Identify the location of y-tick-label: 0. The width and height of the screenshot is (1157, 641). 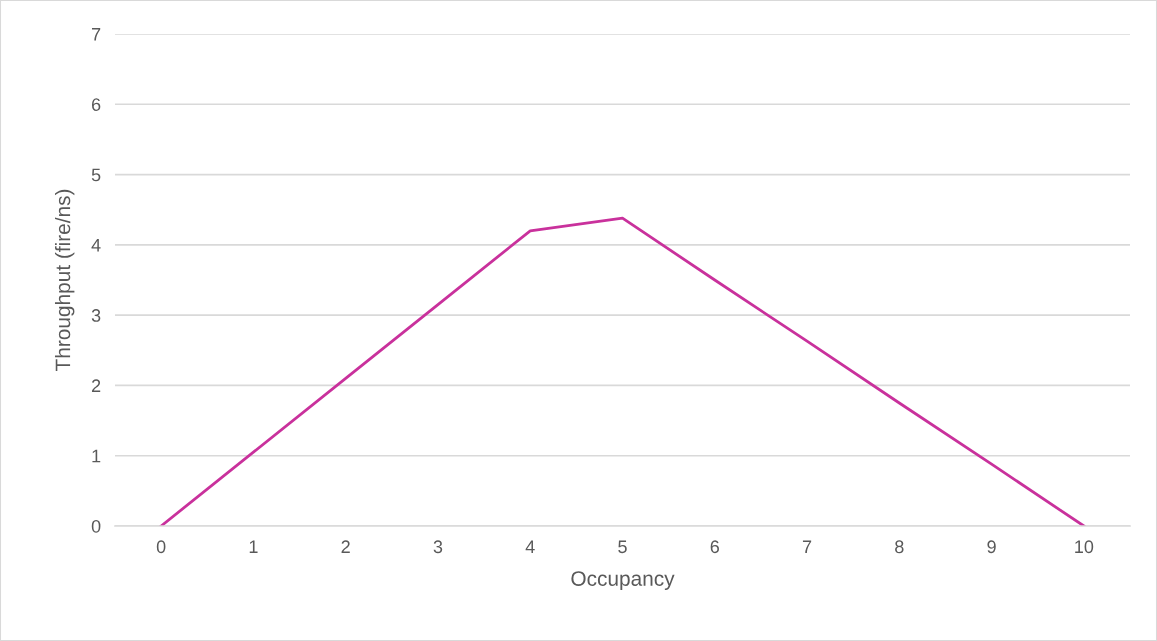
(96, 526).